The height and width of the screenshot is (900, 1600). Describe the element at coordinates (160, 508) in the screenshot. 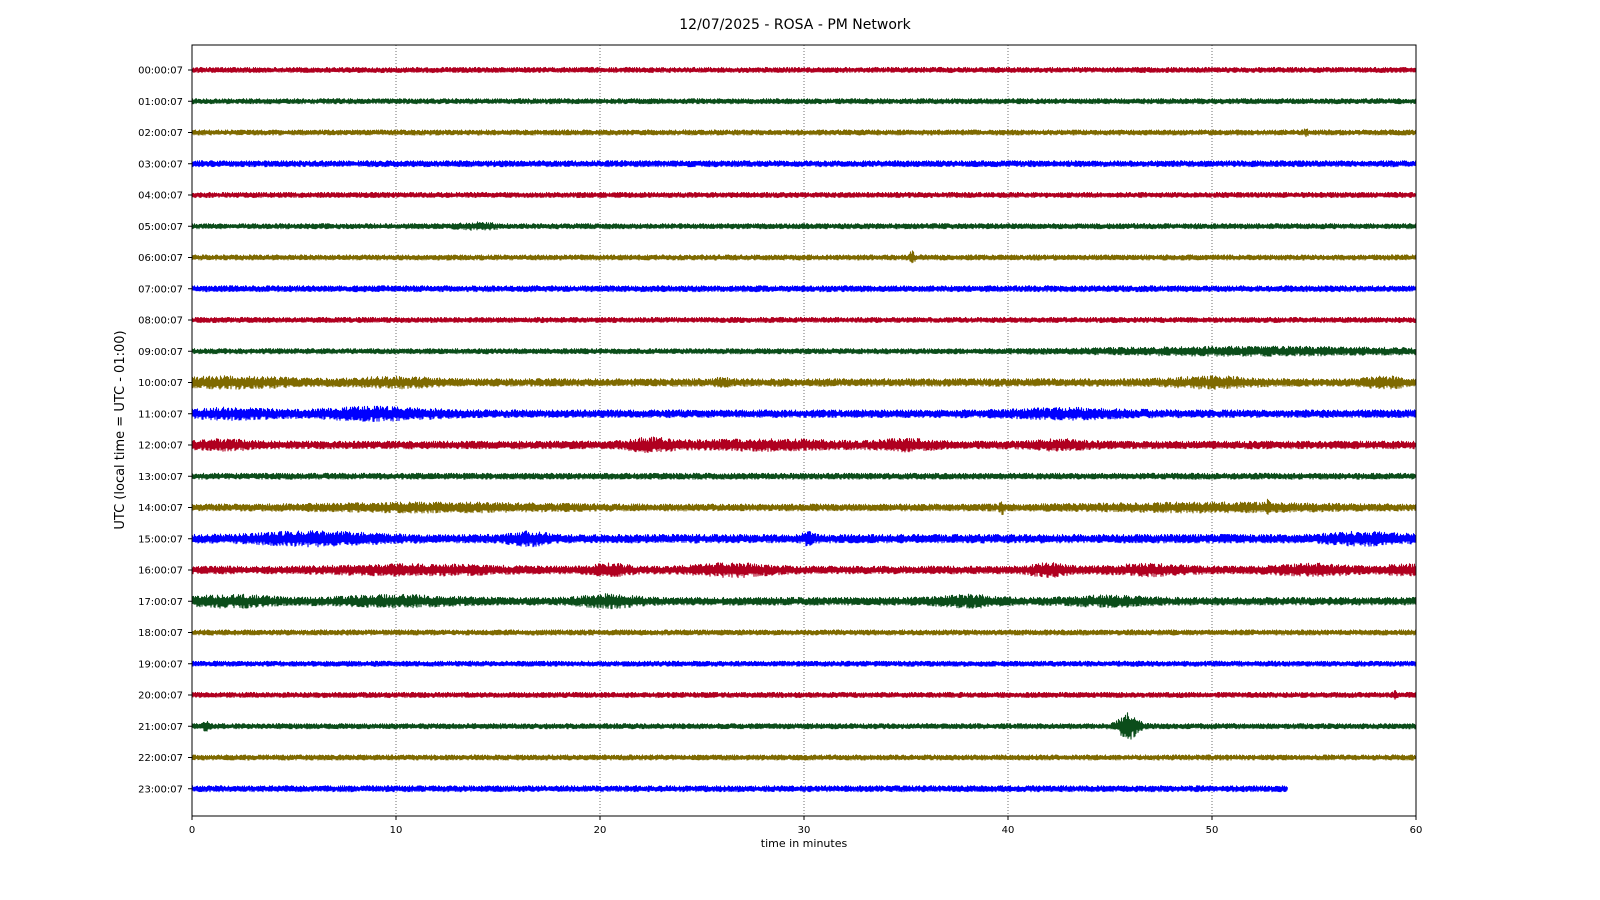

I see `y-tick-label: 14:00:07` at that location.